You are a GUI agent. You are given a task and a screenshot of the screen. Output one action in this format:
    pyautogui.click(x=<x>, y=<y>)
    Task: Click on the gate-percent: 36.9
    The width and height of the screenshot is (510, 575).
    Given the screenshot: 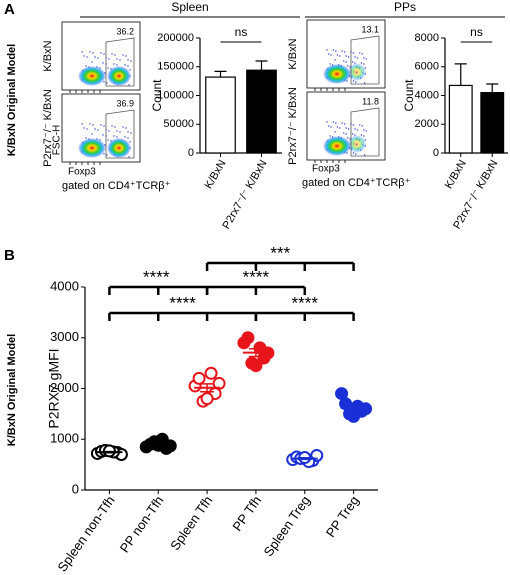 What is the action you would take?
    pyautogui.click(x=125, y=103)
    